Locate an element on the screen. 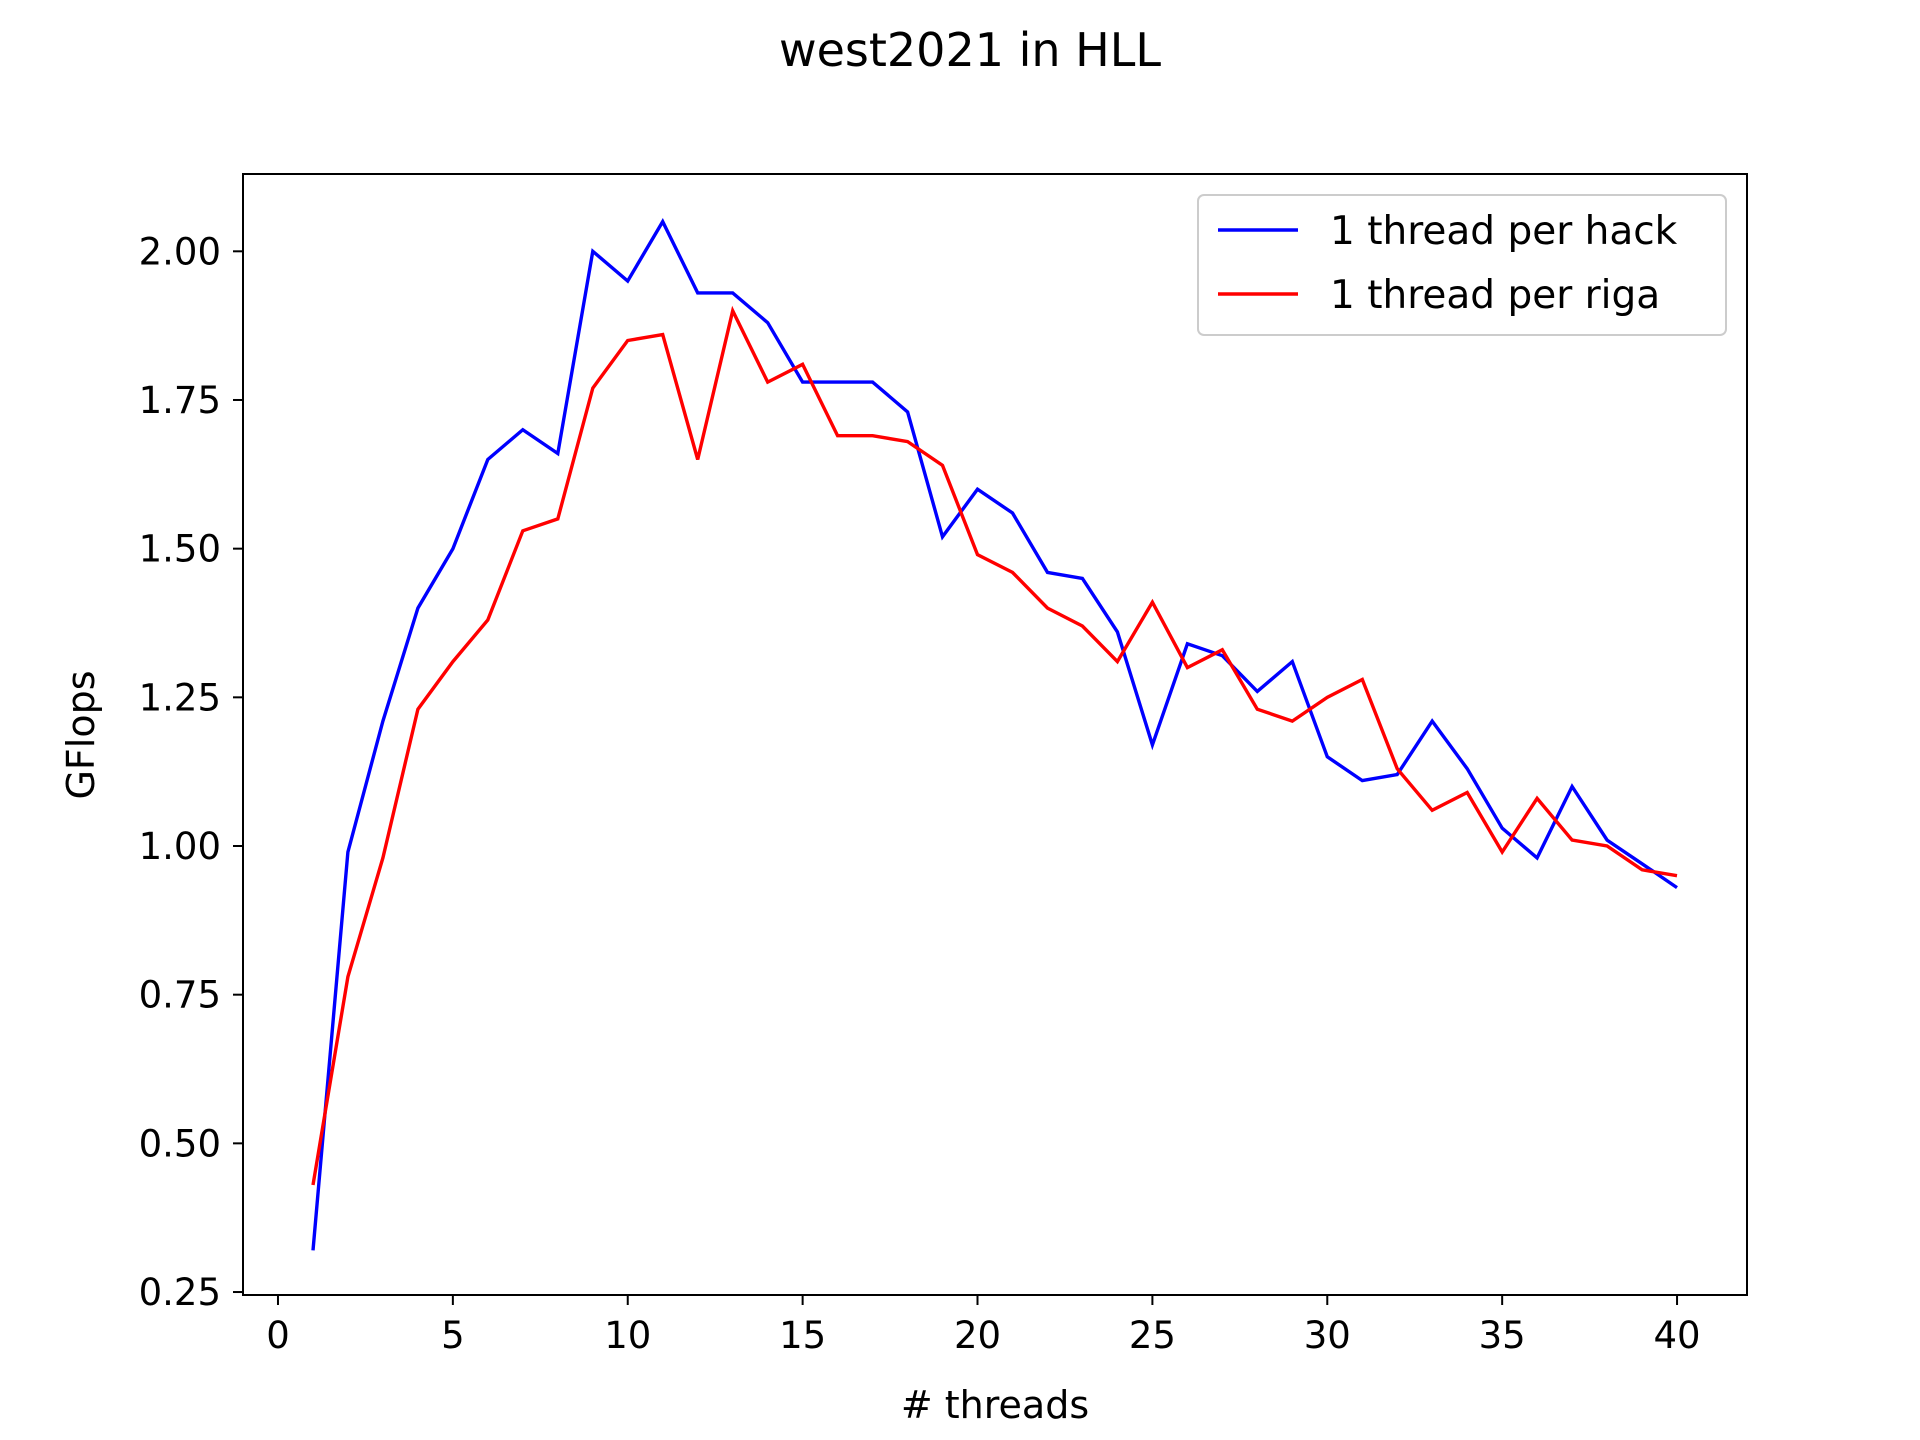 This screenshot has height=1440, width=1920. y-axis-ticks: 0.25 0.50 0.75 1.00 1.25 1.50 1.75 2.00 is located at coordinates (191, 772).